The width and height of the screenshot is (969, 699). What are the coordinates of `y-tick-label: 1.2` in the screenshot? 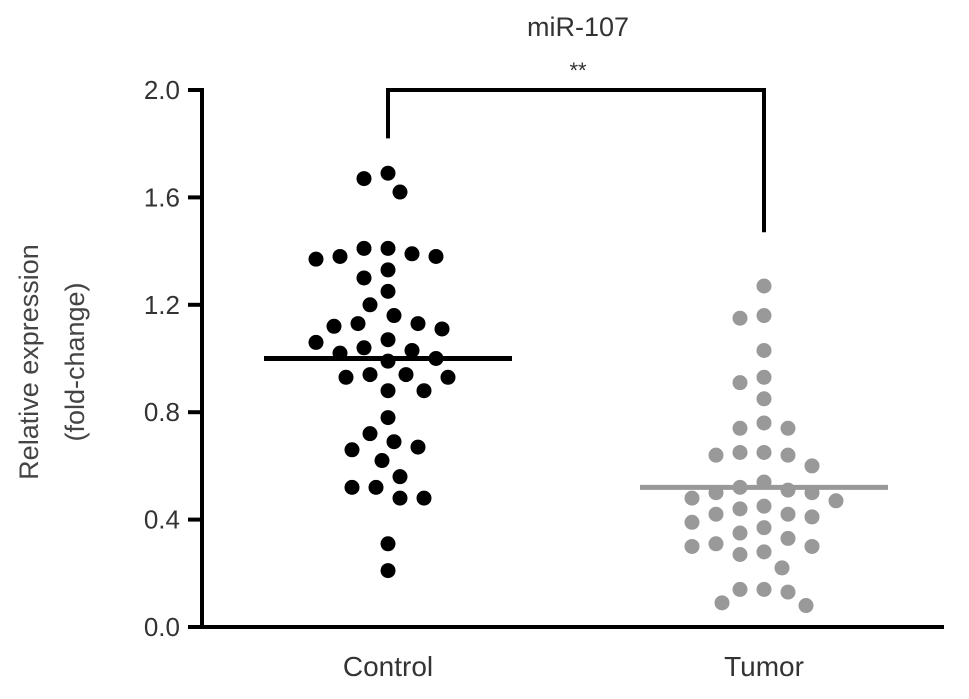 It's located at (162, 305).